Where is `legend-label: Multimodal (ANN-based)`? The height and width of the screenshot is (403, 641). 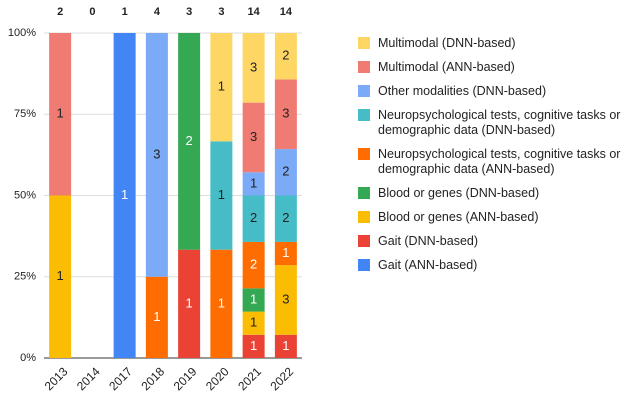 legend-label: Multimodal (ANN-based) is located at coordinates (446, 67).